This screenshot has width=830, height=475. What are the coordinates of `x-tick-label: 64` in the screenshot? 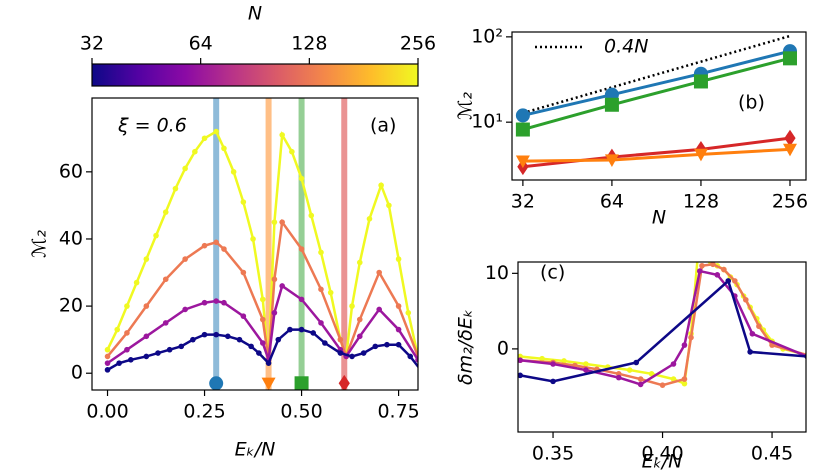 It's located at (612, 202).